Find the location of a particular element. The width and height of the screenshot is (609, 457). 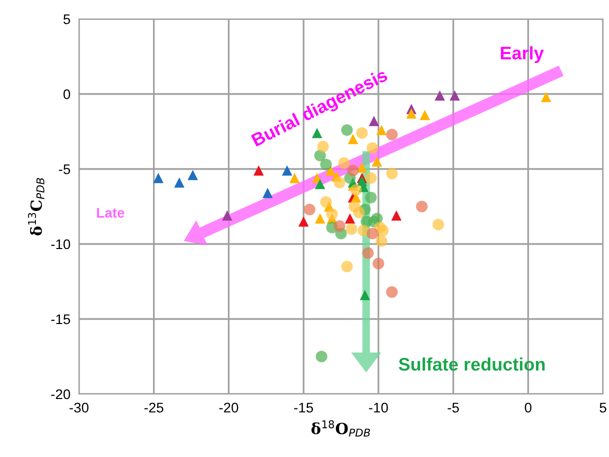

x-tick-label: -5 is located at coordinates (453, 407).